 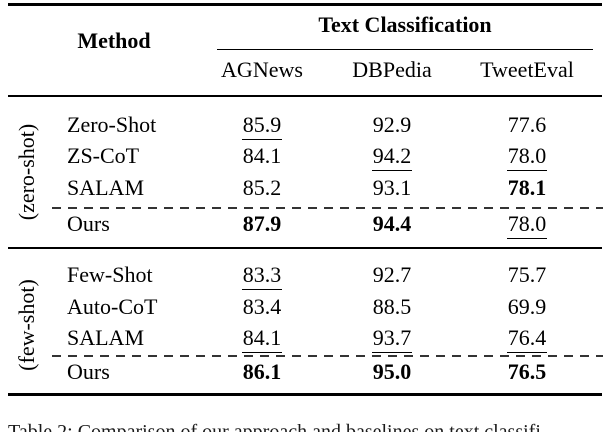 I want to click on method-name: ZS-CoT, so click(x=103, y=155).